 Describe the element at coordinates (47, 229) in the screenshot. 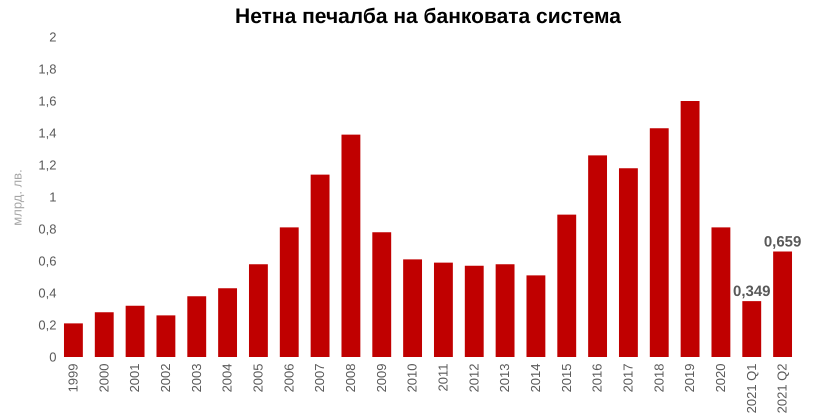

I see `y-tick-label: 0,8` at that location.